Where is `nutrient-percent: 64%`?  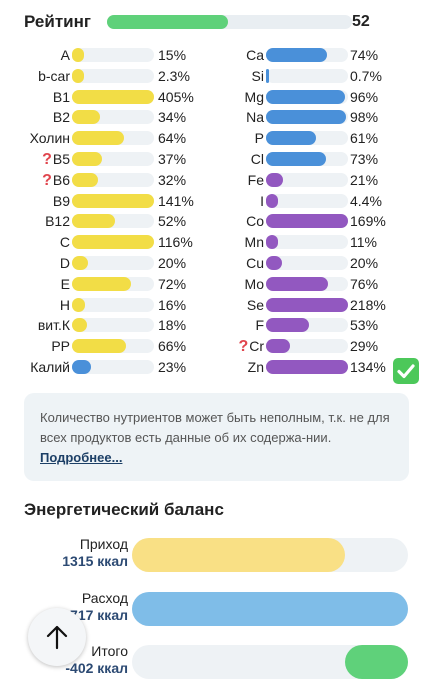
nutrient-percent: 64% is located at coordinates (172, 138).